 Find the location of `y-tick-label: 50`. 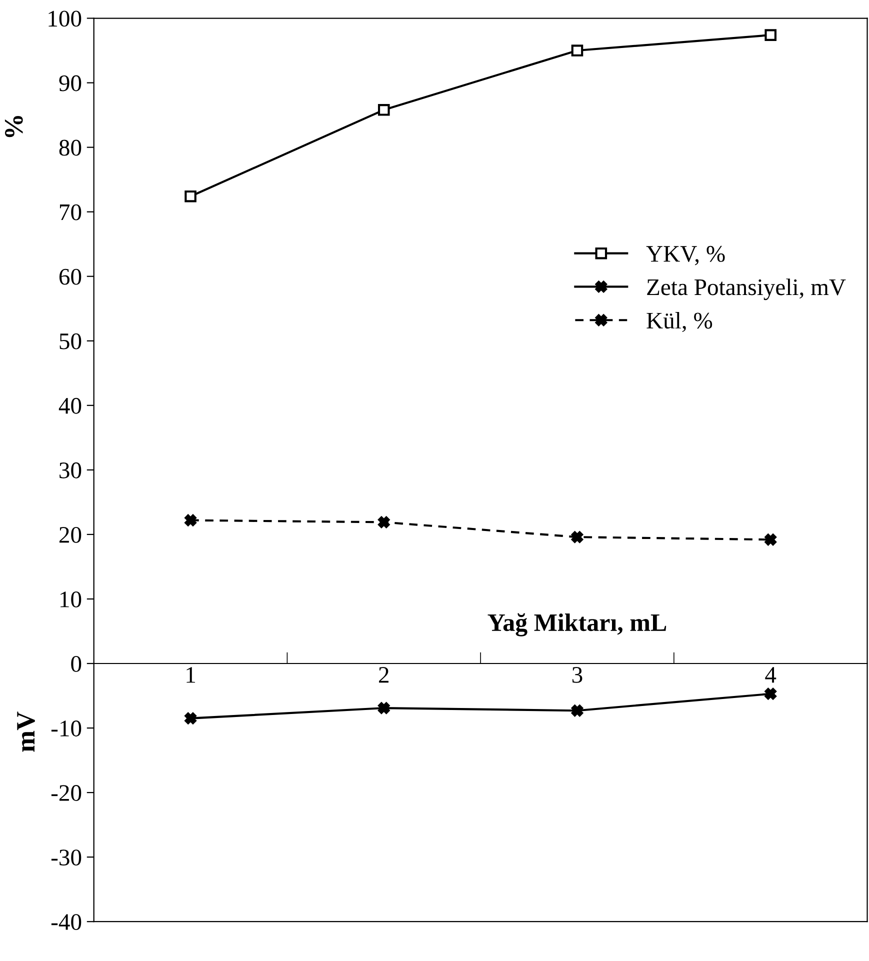

y-tick-label: 50 is located at coordinates (71, 341).